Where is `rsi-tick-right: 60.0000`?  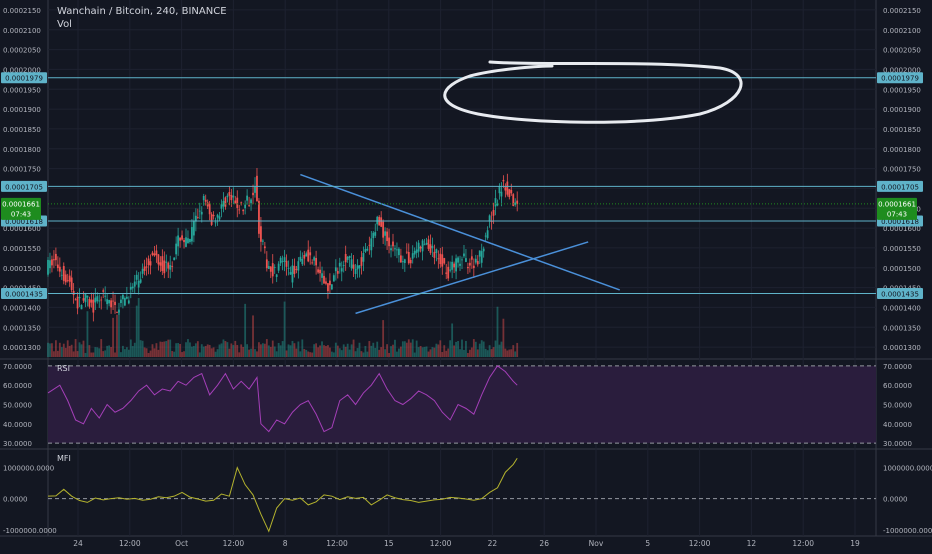 rsi-tick-right: 60.0000 is located at coordinates (897, 386).